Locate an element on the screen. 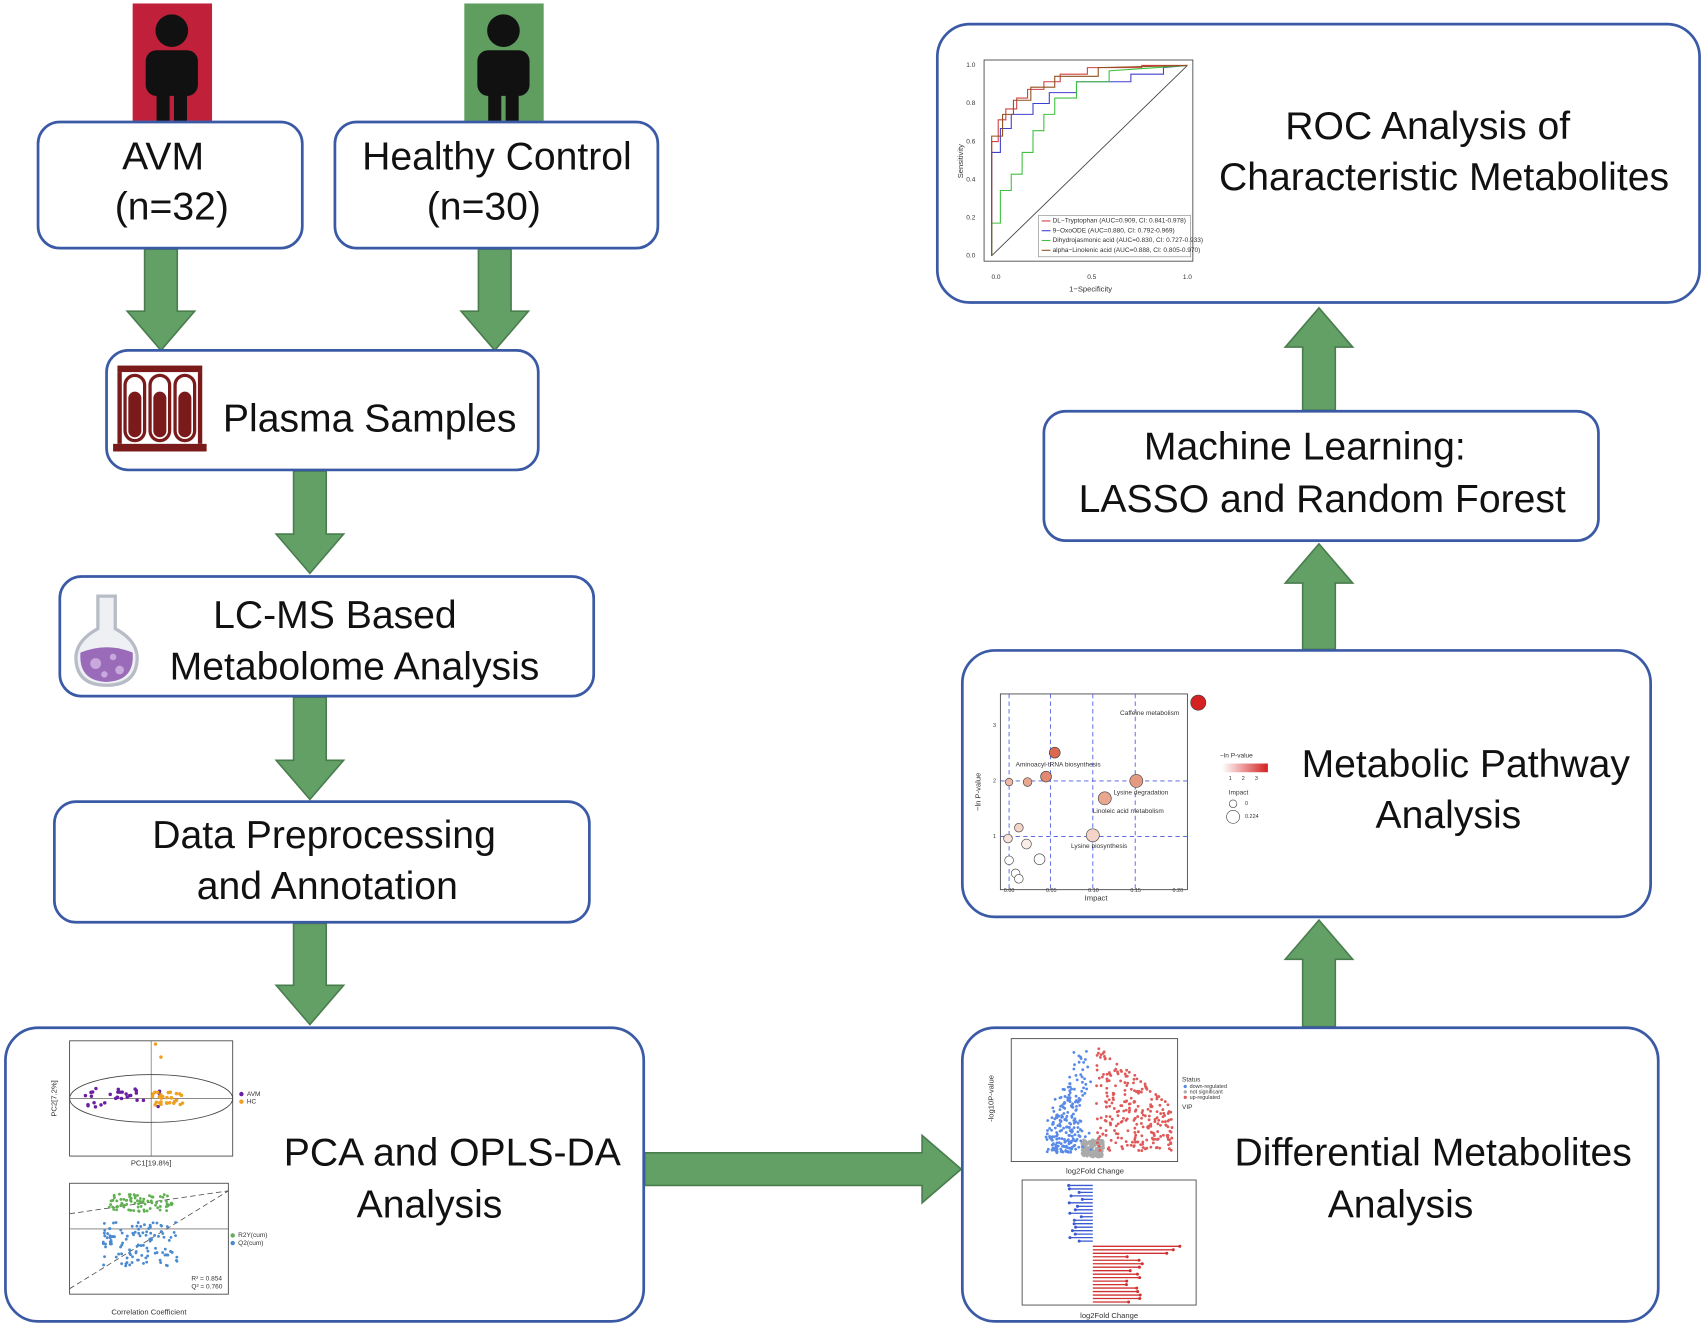 This screenshot has height=1327, width=1705. box-text: and Annotation is located at coordinates (327, 886).